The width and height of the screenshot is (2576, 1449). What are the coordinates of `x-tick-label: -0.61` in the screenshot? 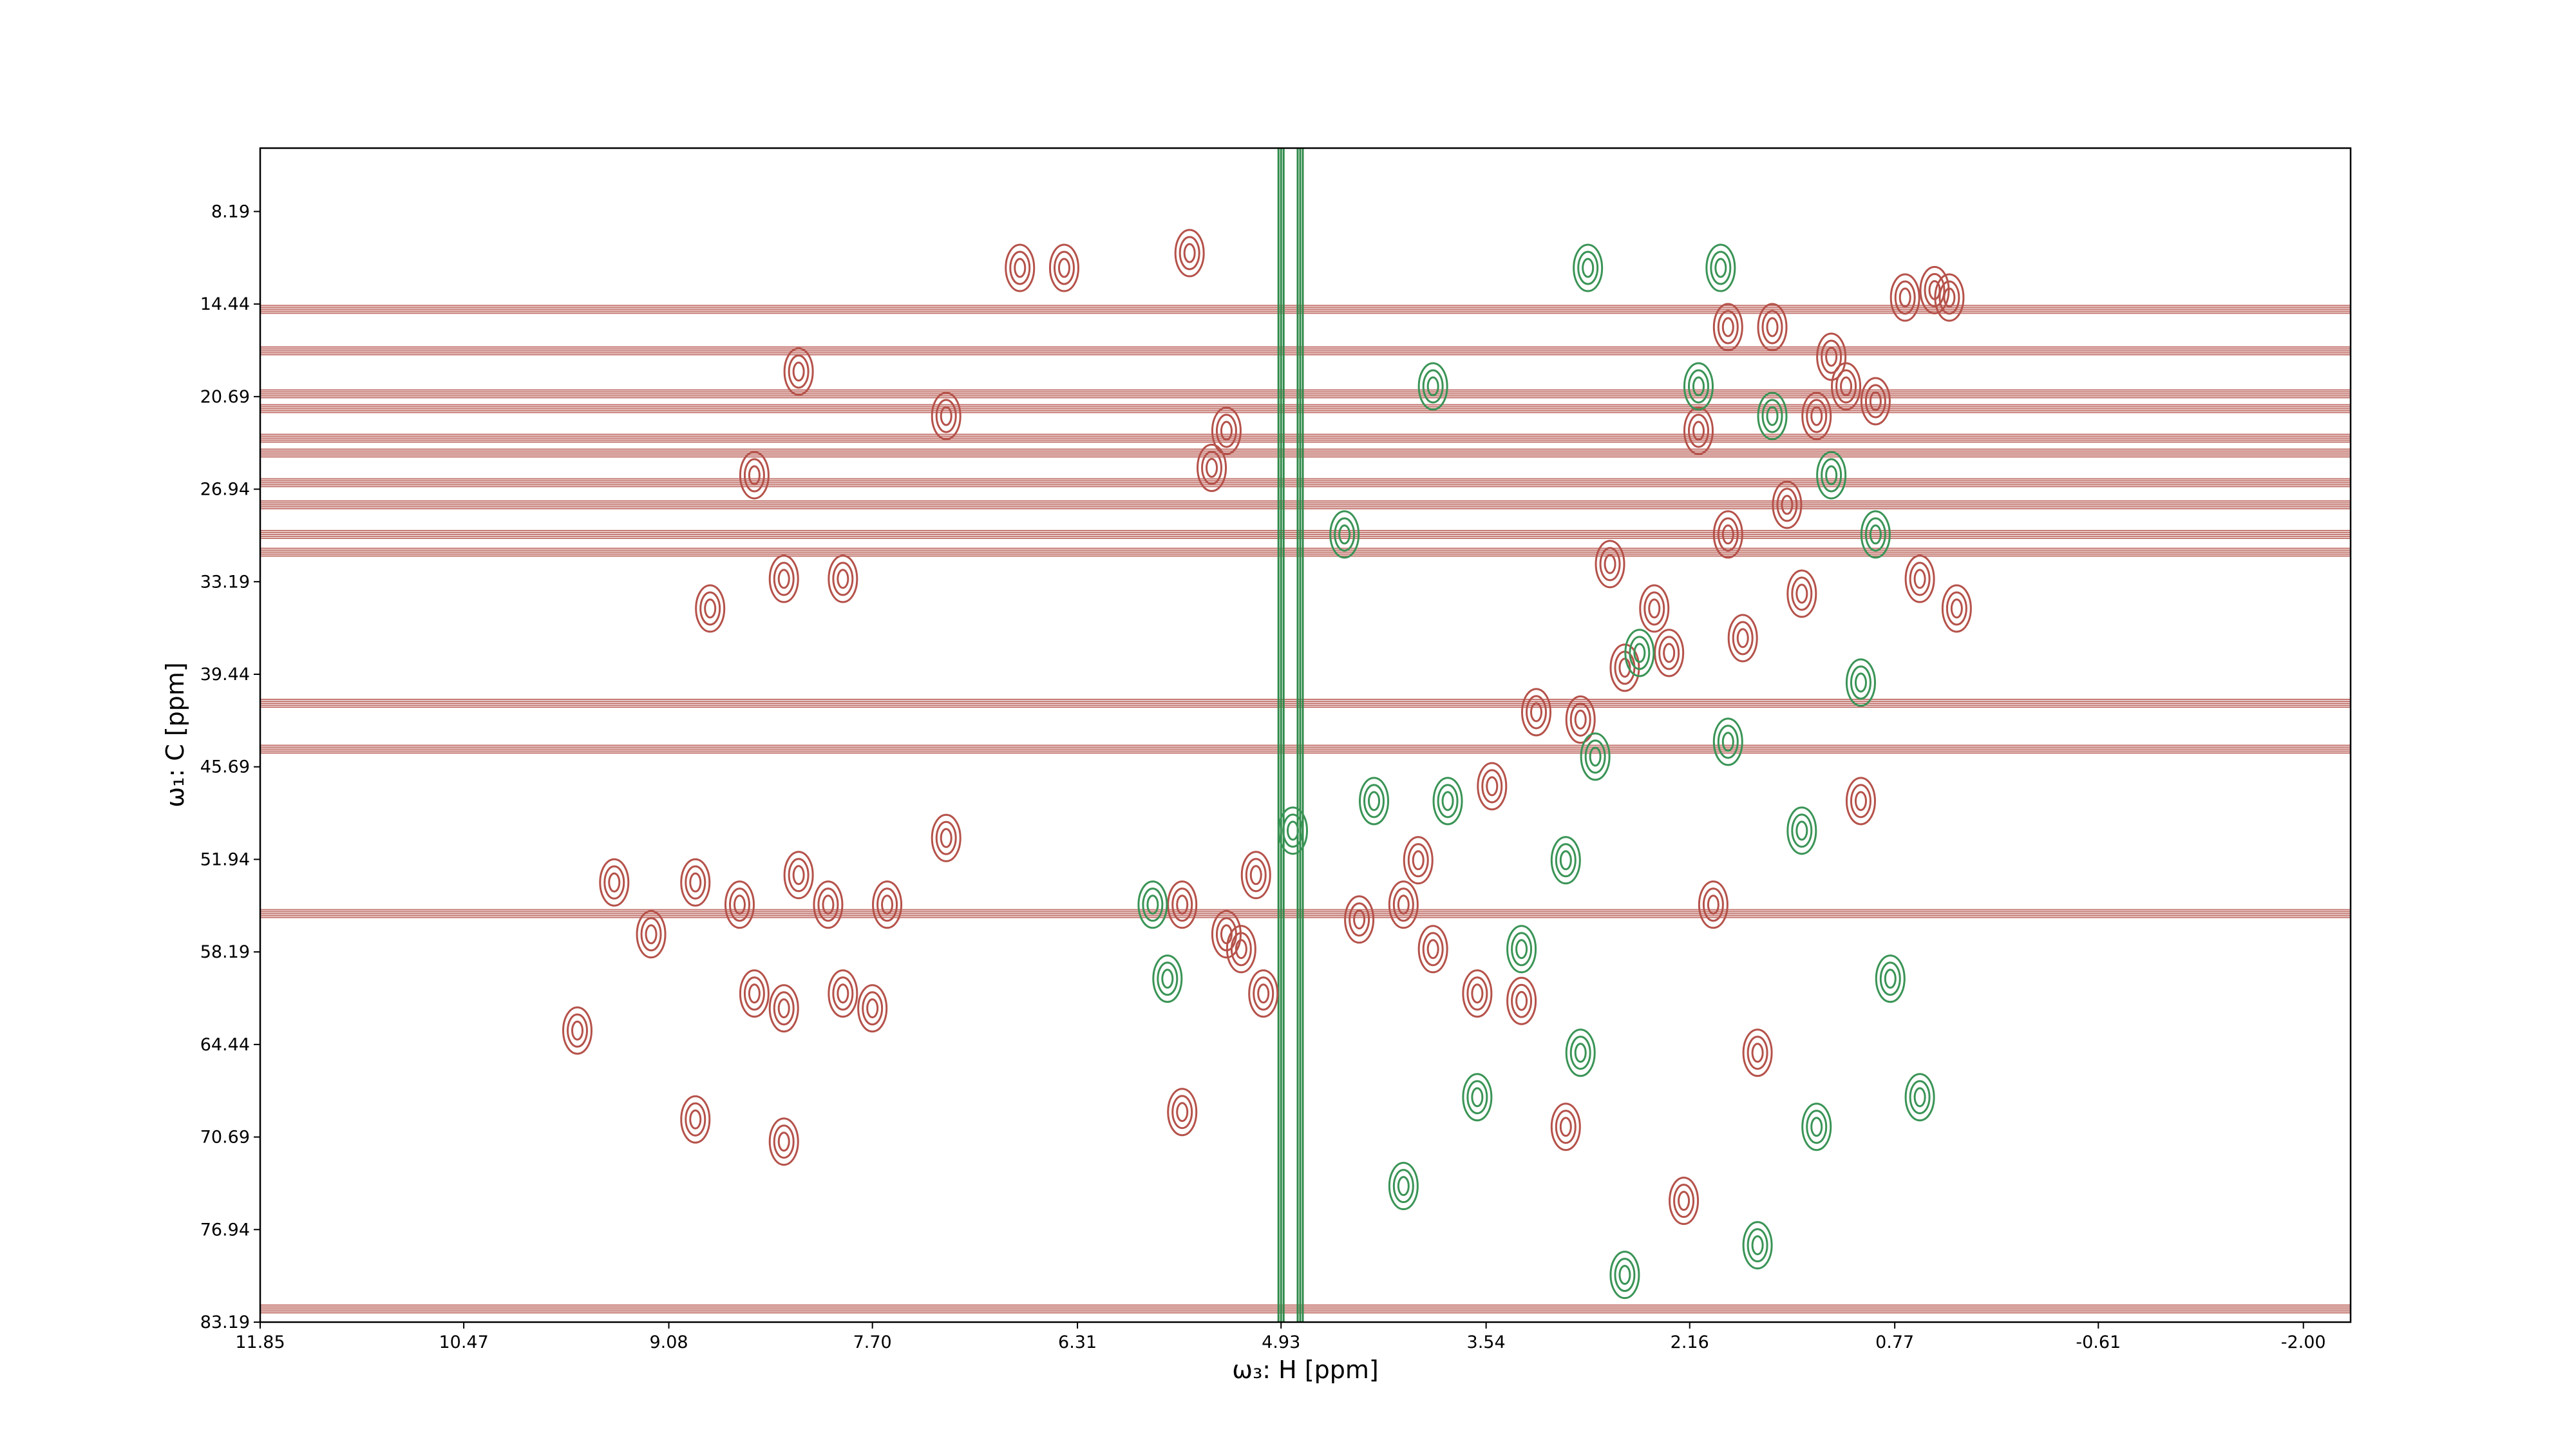 It's located at (2099, 1342).